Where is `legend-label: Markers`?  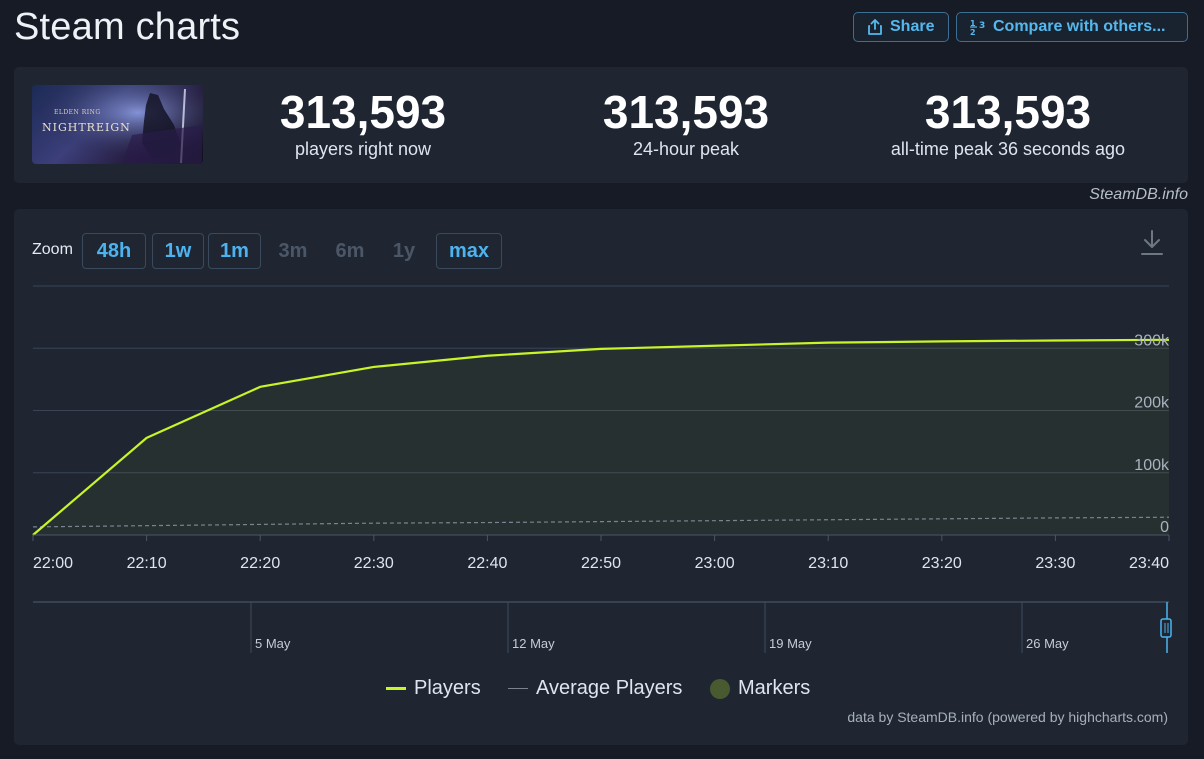 legend-label: Markers is located at coordinates (774, 688).